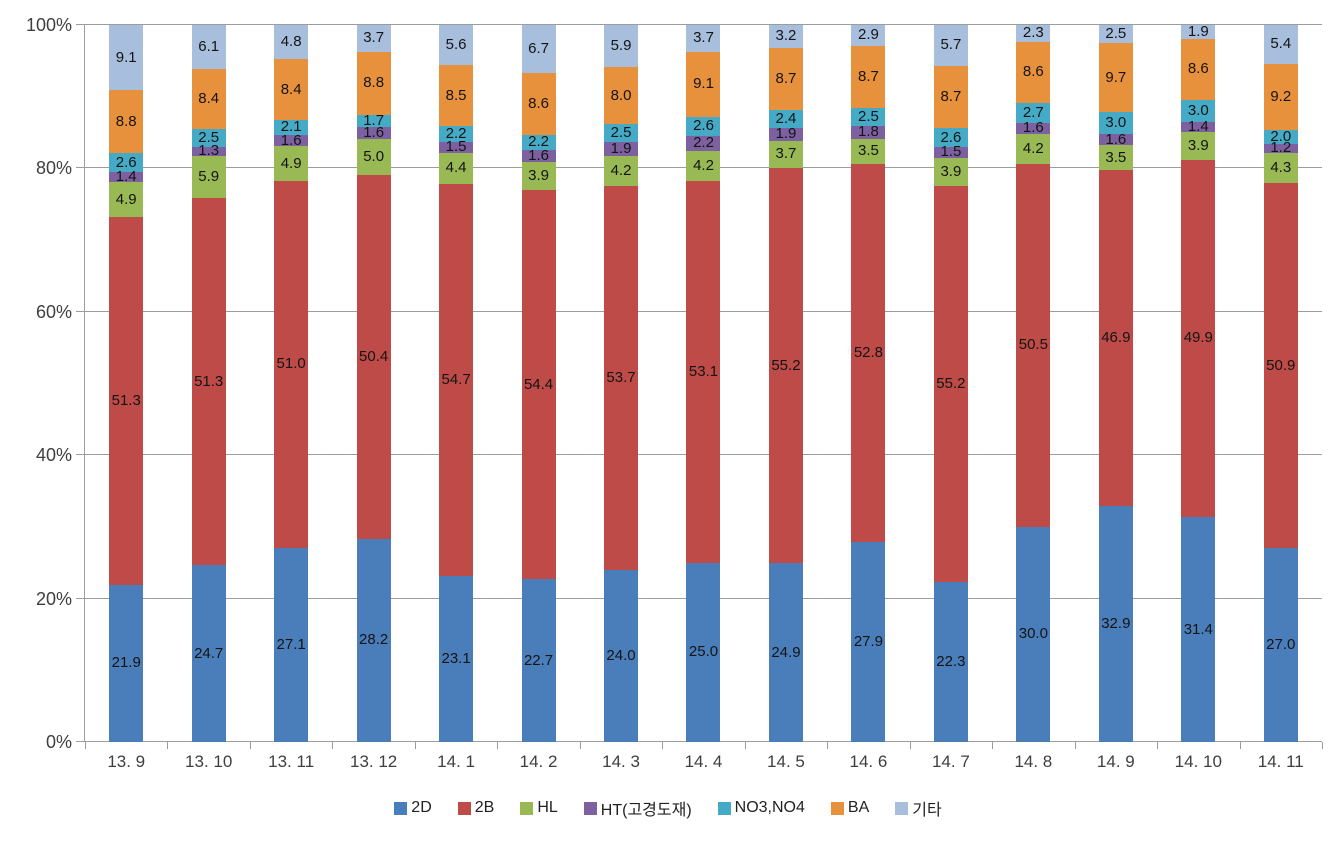 This screenshot has width=1336, height=845. Describe the element at coordinates (209, 177) in the screenshot. I see `data-label-HL: 5.9` at that location.